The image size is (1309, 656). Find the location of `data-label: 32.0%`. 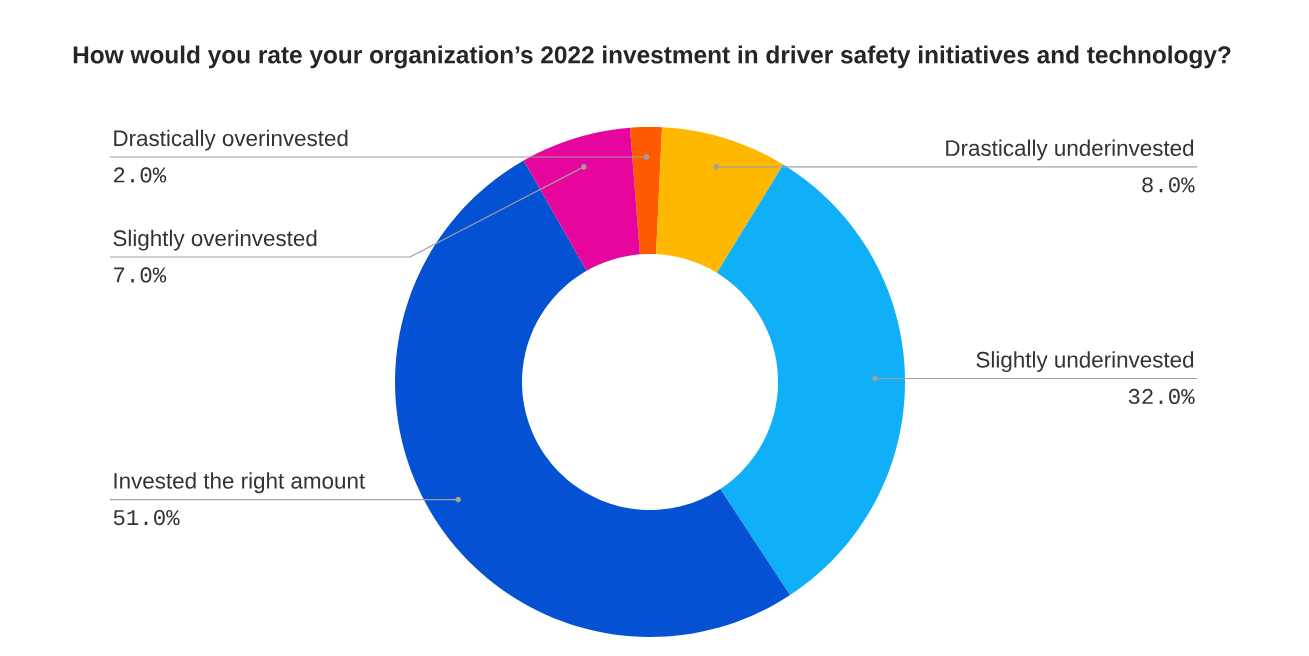

data-label: 32.0% is located at coordinates (1161, 396).